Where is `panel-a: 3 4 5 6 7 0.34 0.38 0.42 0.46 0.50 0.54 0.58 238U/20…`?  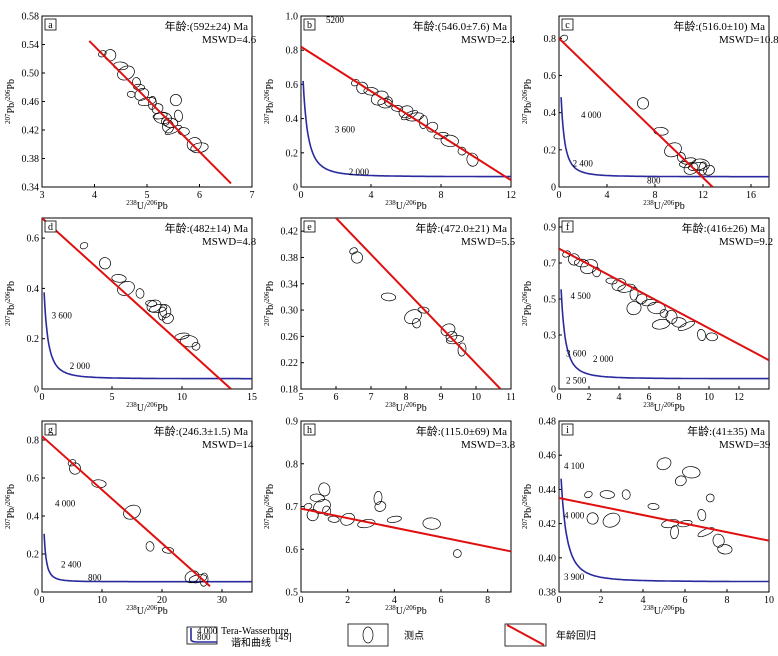
panel-a: 3 4 5 6 7 0.34 0.38 0.42 0.46 0.50 0.54 0.58 238U/20… is located at coordinates (130, 112).